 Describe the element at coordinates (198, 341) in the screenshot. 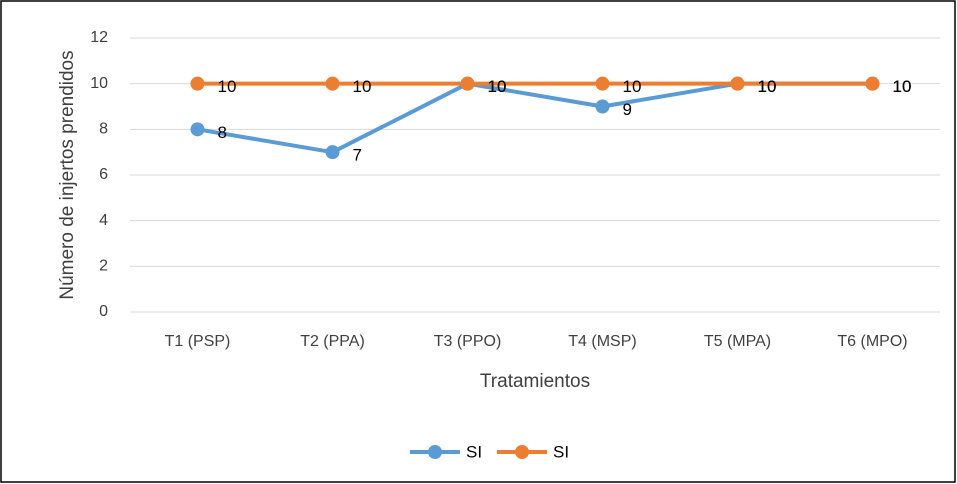

I see `x-tick-label: T1 (PSP)` at that location.